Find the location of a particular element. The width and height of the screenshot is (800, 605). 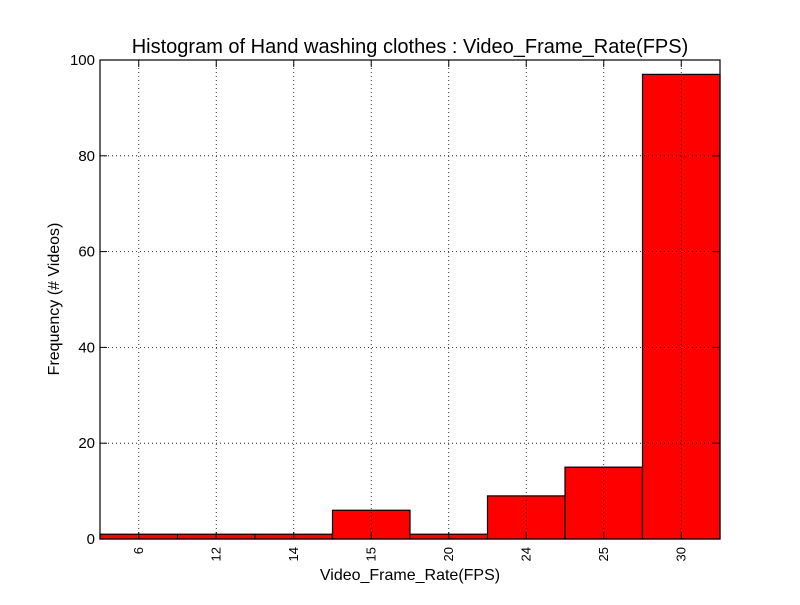

y-axis-label: Frequency (# Videos) is located at coordinates (54, 299).